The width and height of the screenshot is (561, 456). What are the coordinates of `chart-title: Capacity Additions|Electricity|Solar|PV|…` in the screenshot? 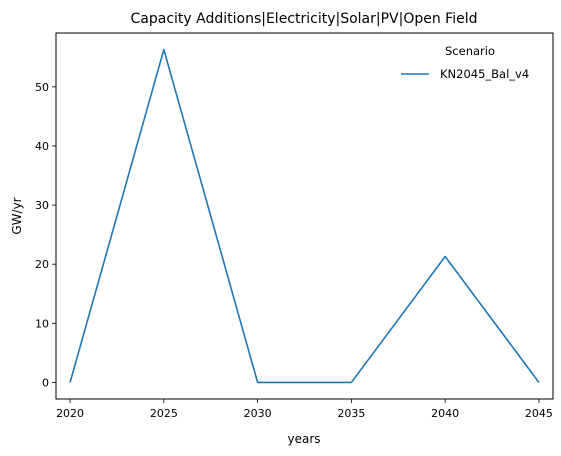 It's located at (304, 19).